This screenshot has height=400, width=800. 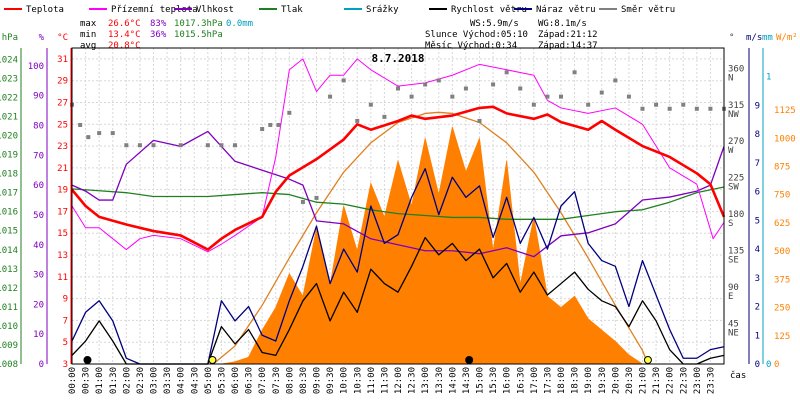 I want to click on axis-pressure-tick: 1014, so click(x=9, y=251).